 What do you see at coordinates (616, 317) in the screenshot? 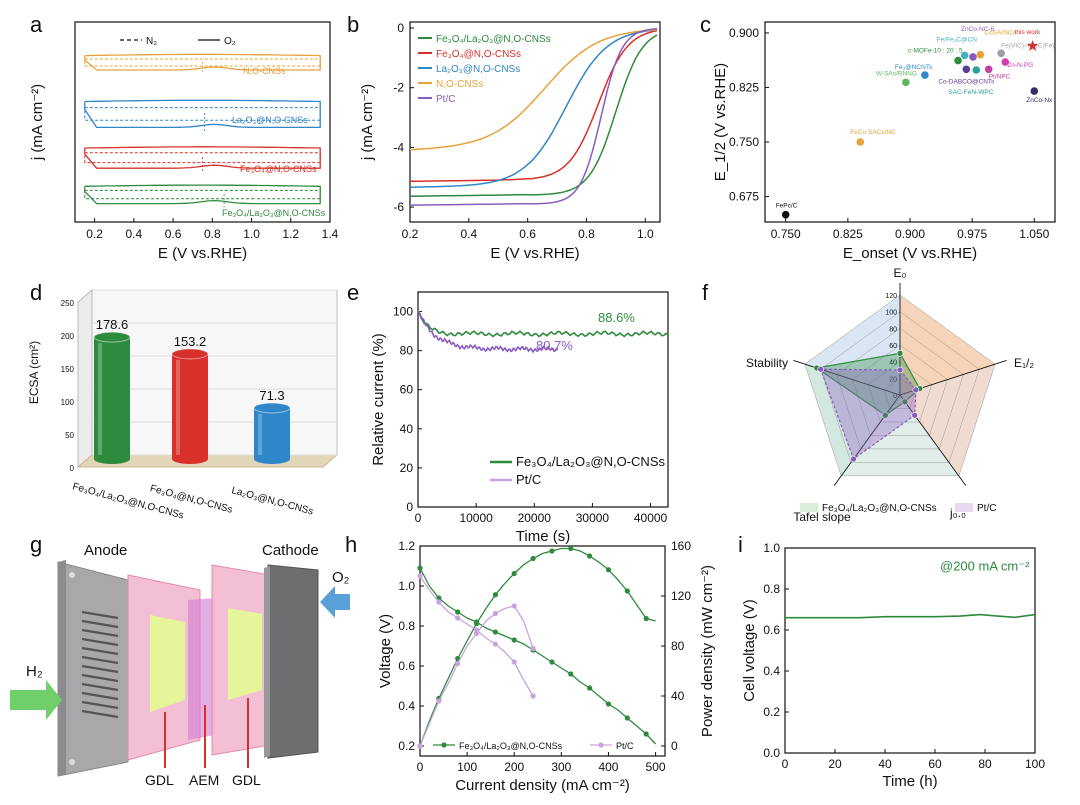
I see `end-value-label: 88.6%` at bounding box center [616, 317].